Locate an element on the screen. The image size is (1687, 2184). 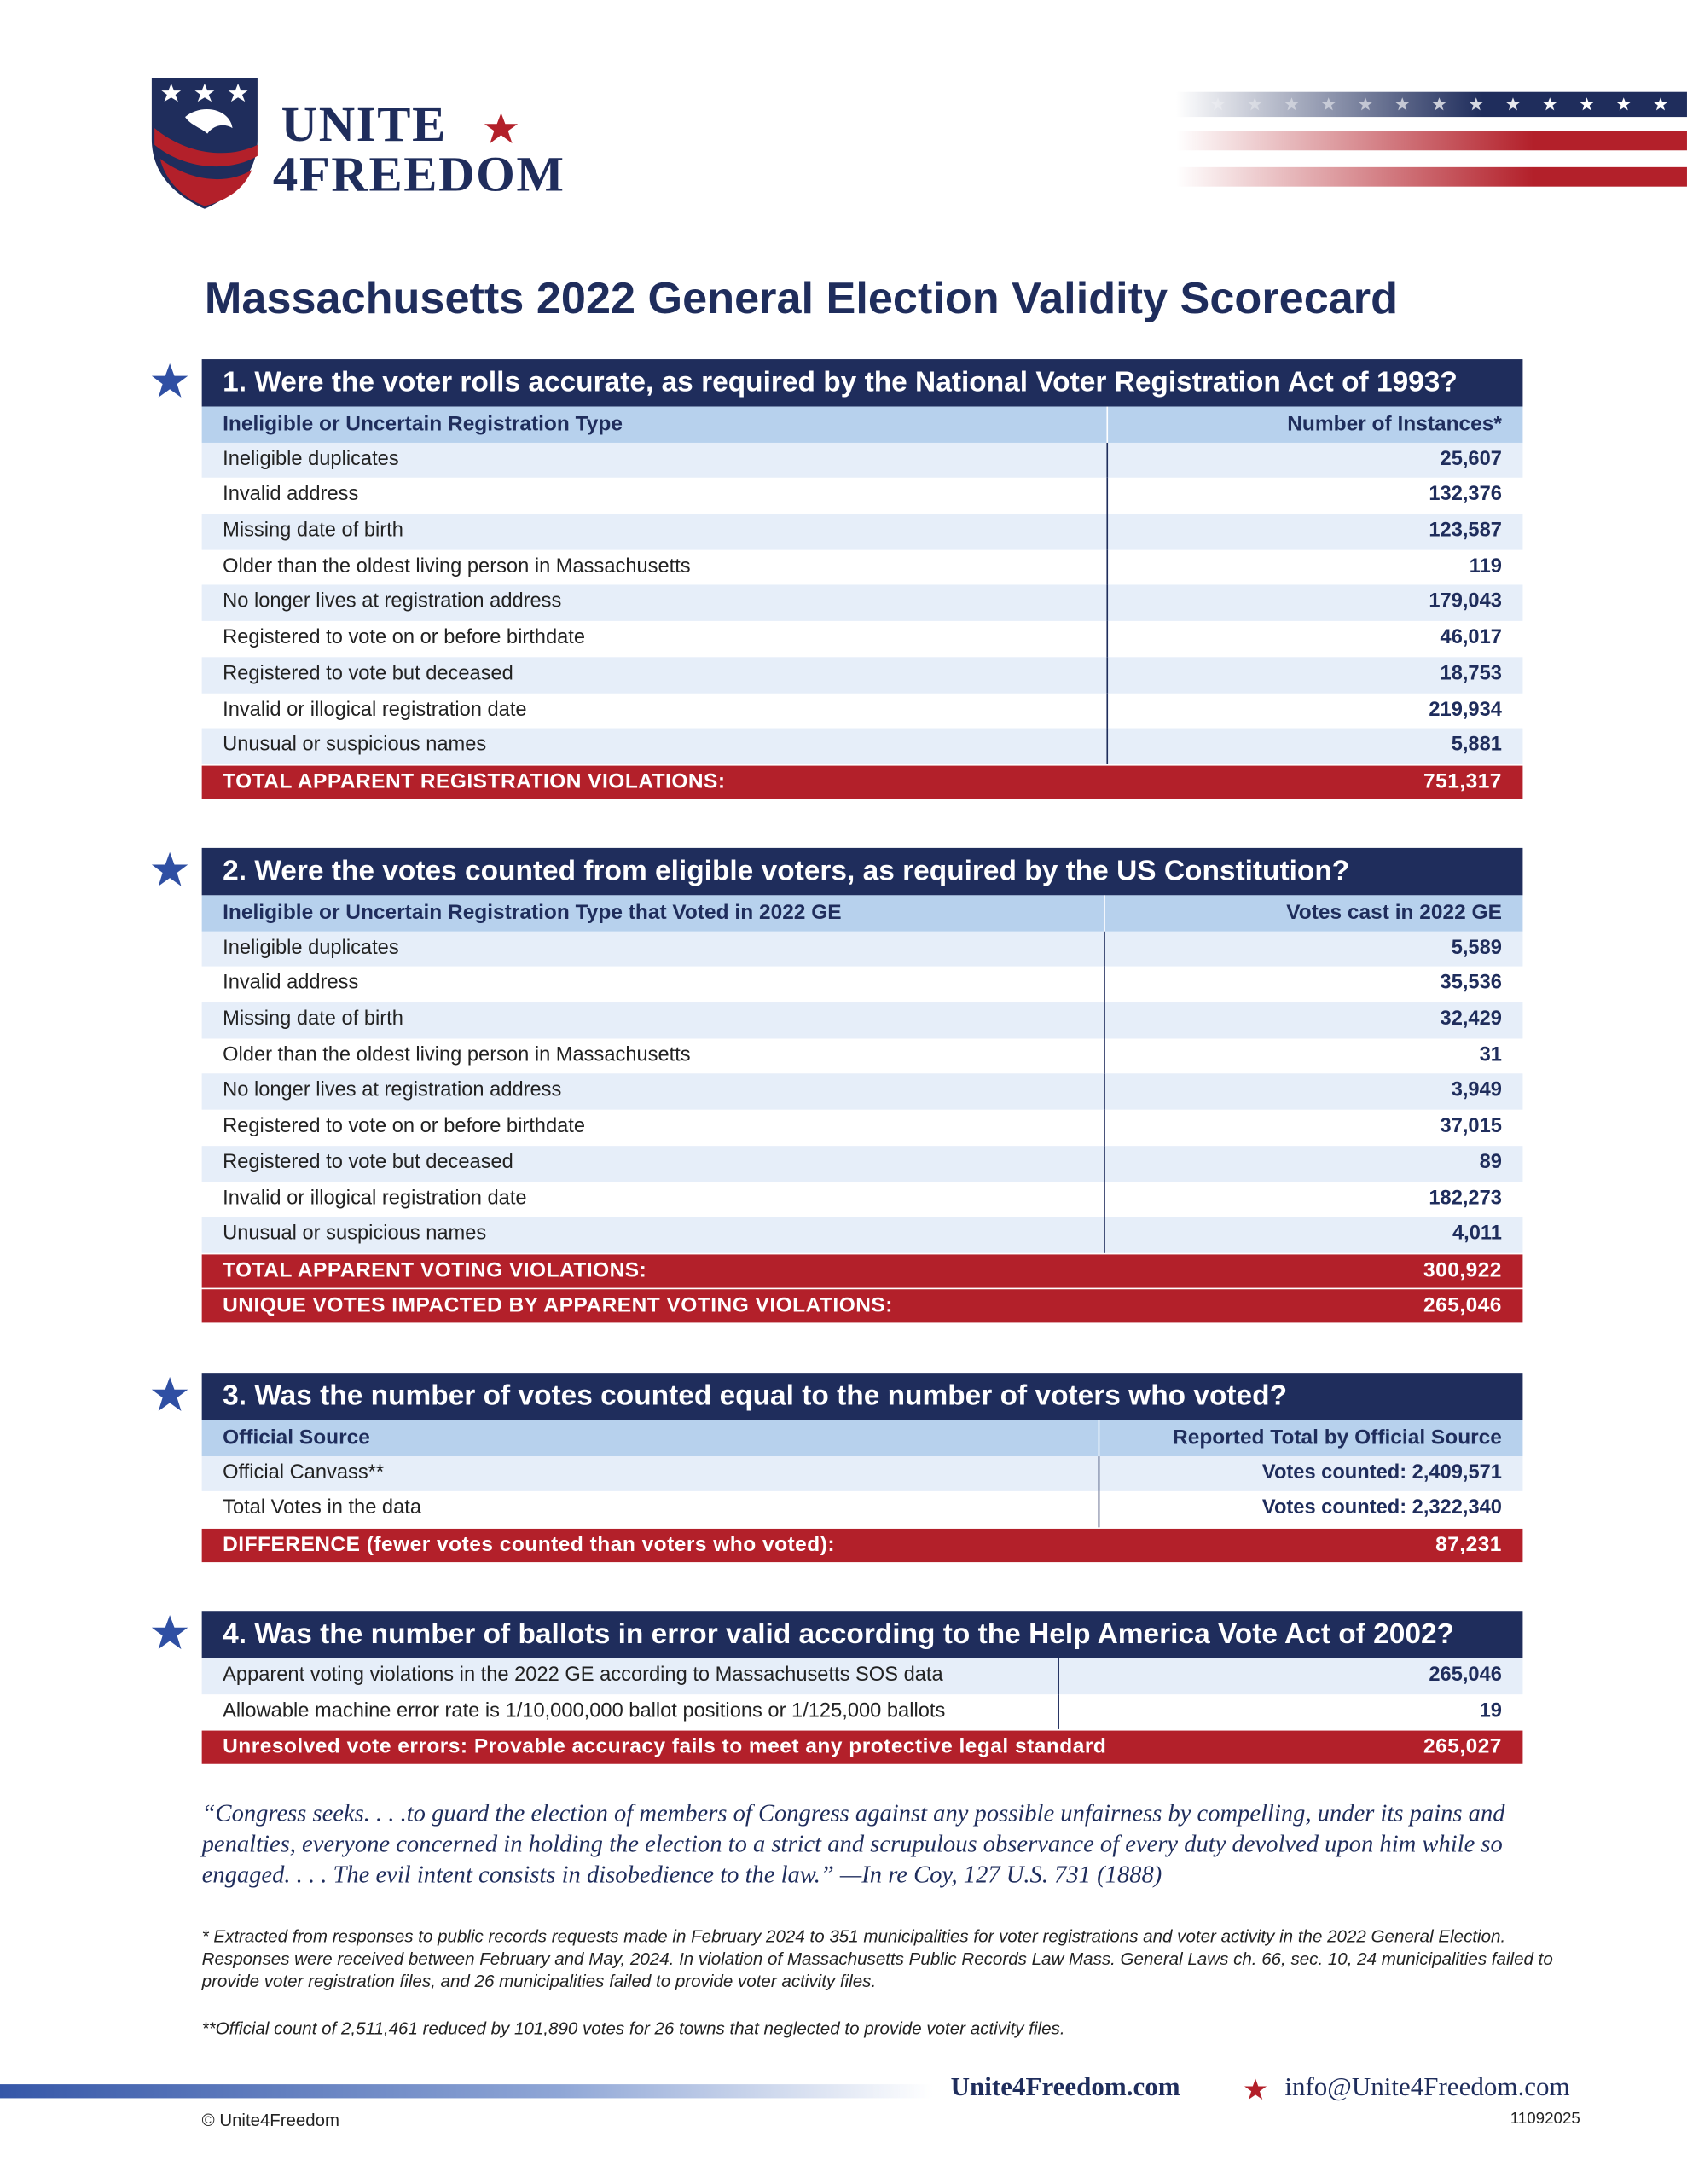
table-row: Registered to vote but deceased 89 is located at coordinates (862, 1163).